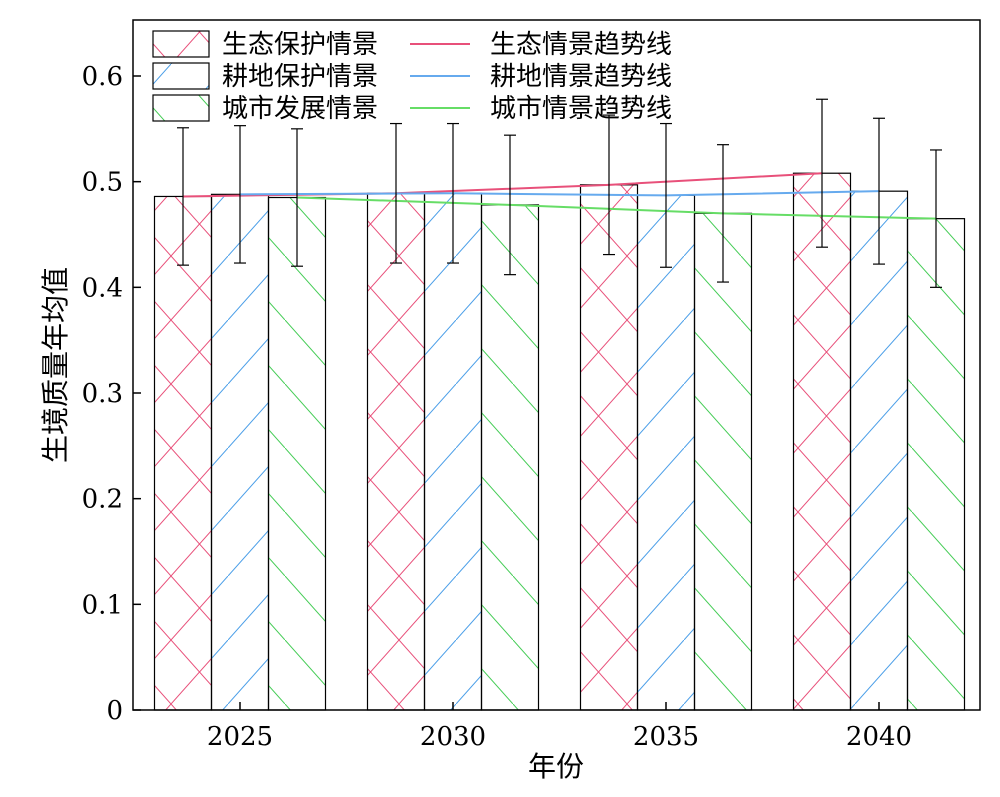 The height and width of the screenshot is (797, 1000). Describe the element at coordinates (581, 45) in the screenshot. I see `legend-label: 生态情景趋势线` at that location.